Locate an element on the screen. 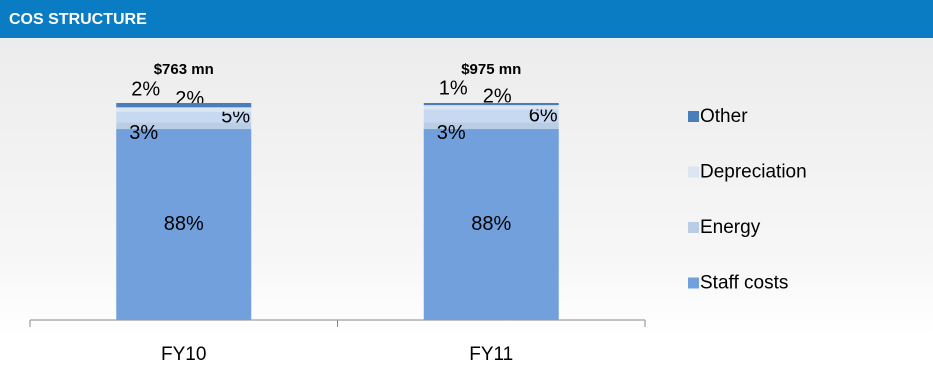  legend-label: Depreciation is located at coordinates (753, 172).